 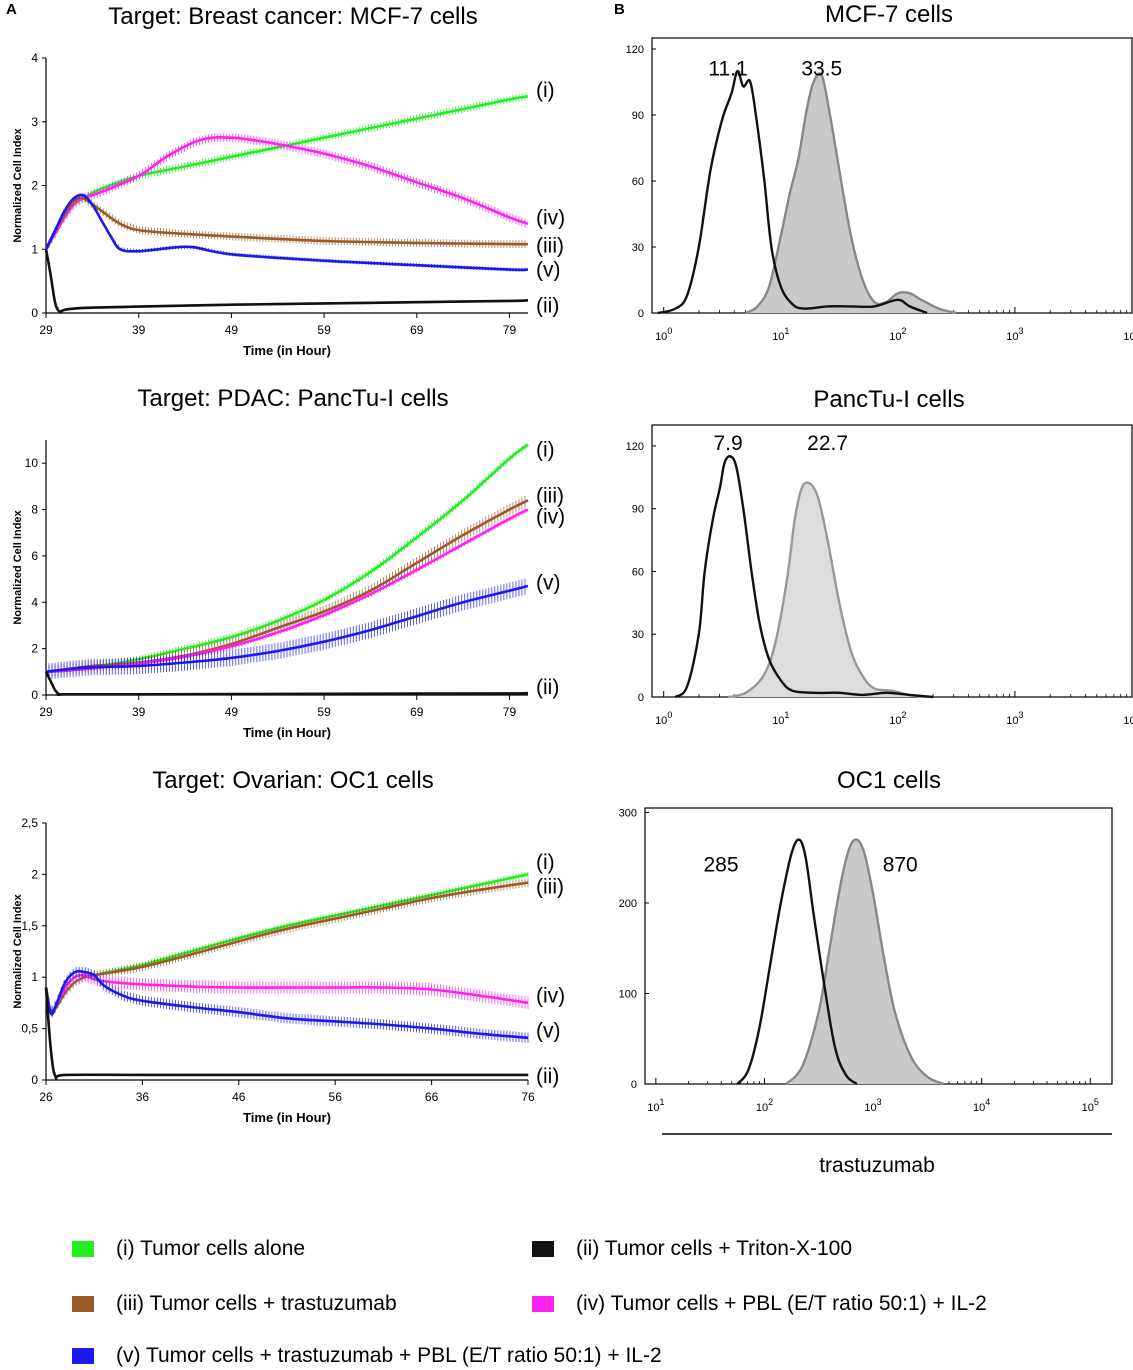 What do you see at coordinates (83, 1249) in the screenshot?
I see `legend-swatch-i` at bounding box center [83, 1249].